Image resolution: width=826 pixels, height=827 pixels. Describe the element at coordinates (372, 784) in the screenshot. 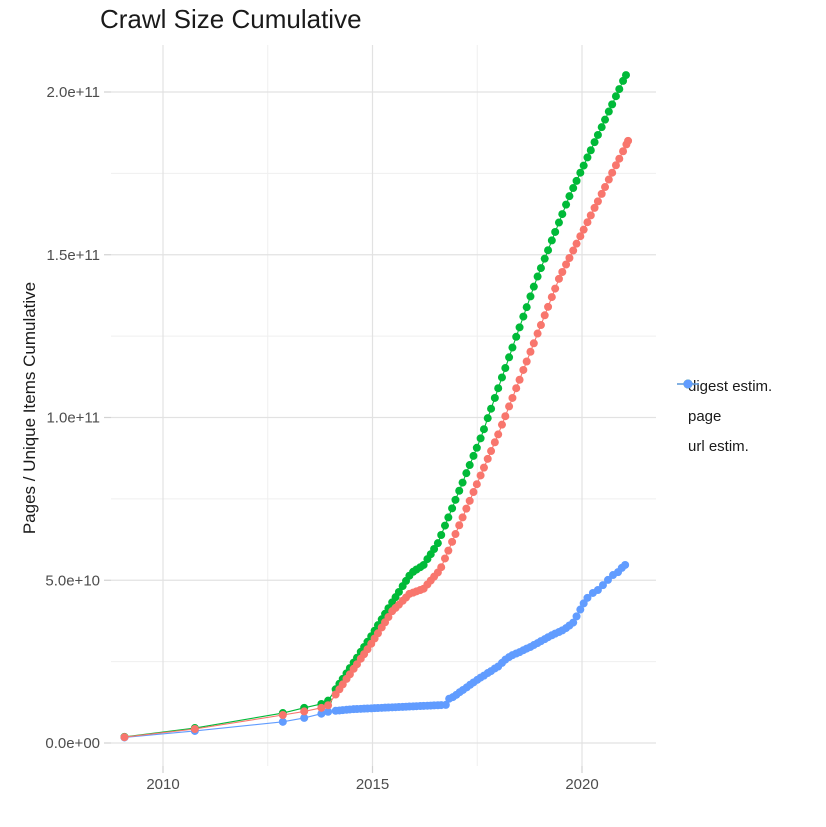

I see `x-tick-label: 2015` at that location.